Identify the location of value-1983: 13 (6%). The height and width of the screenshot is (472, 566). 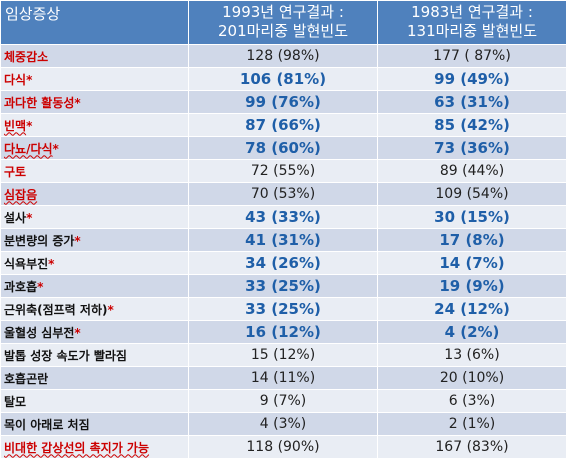
(471, 355).